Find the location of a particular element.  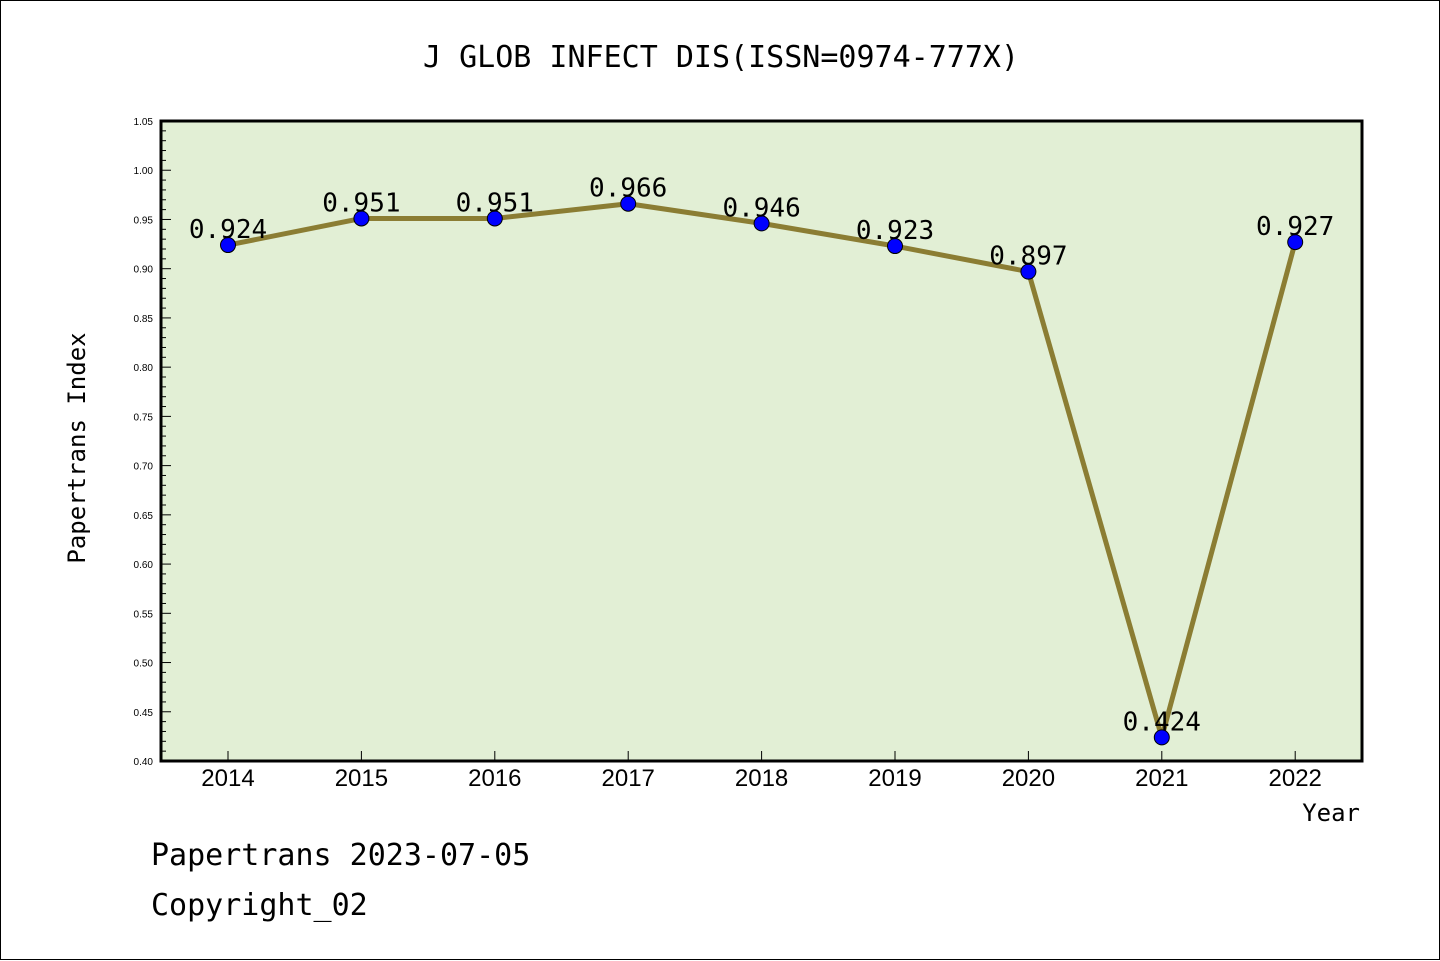

chart-title: J GLOB INFECT DIS(ISSN=0974-777X) is located at coordinates (721, 57).